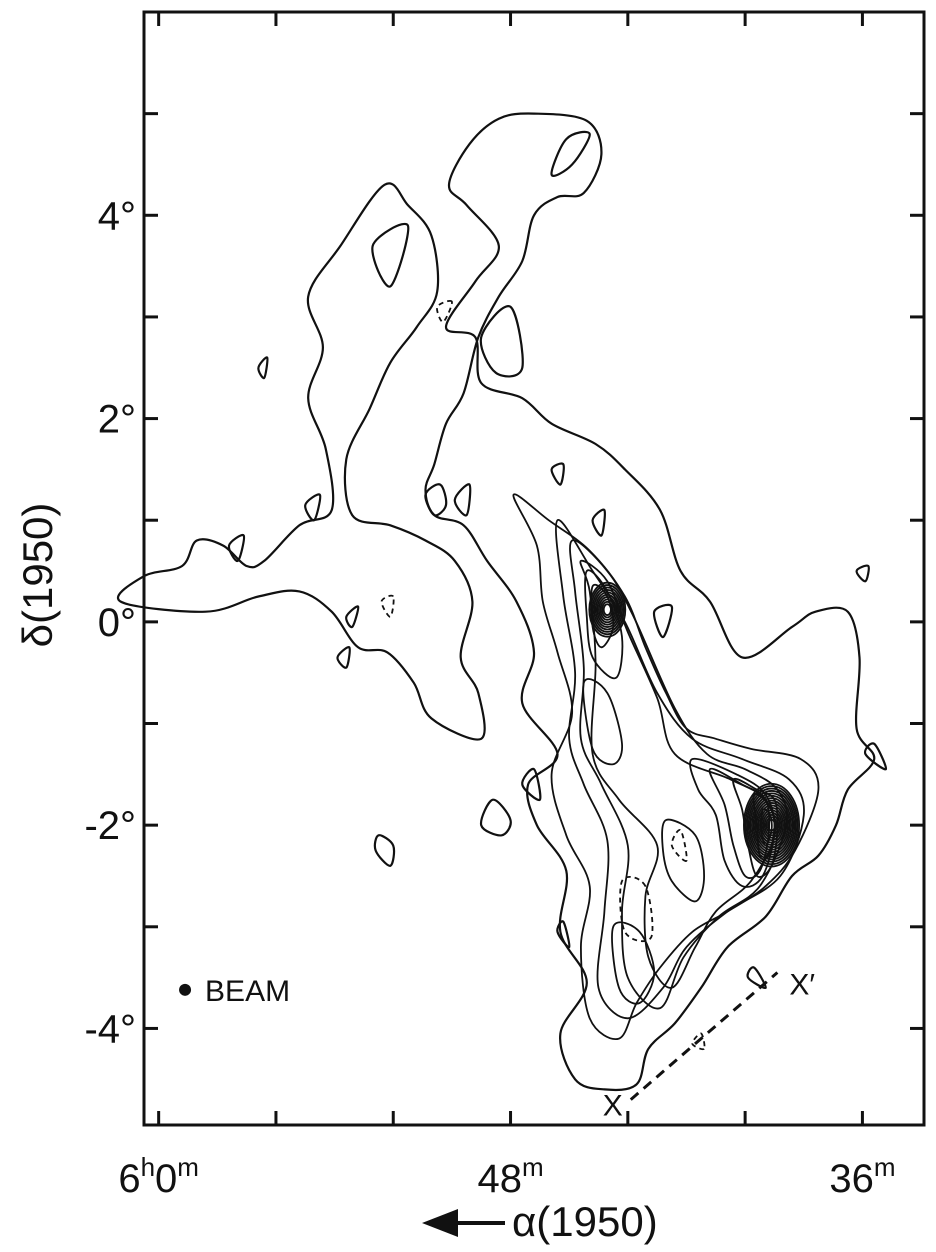  What do you see at coordinates (117, 216) in the screenshot?
I see `y-tick-label-4: 4°` at bounding box center [117, 216].